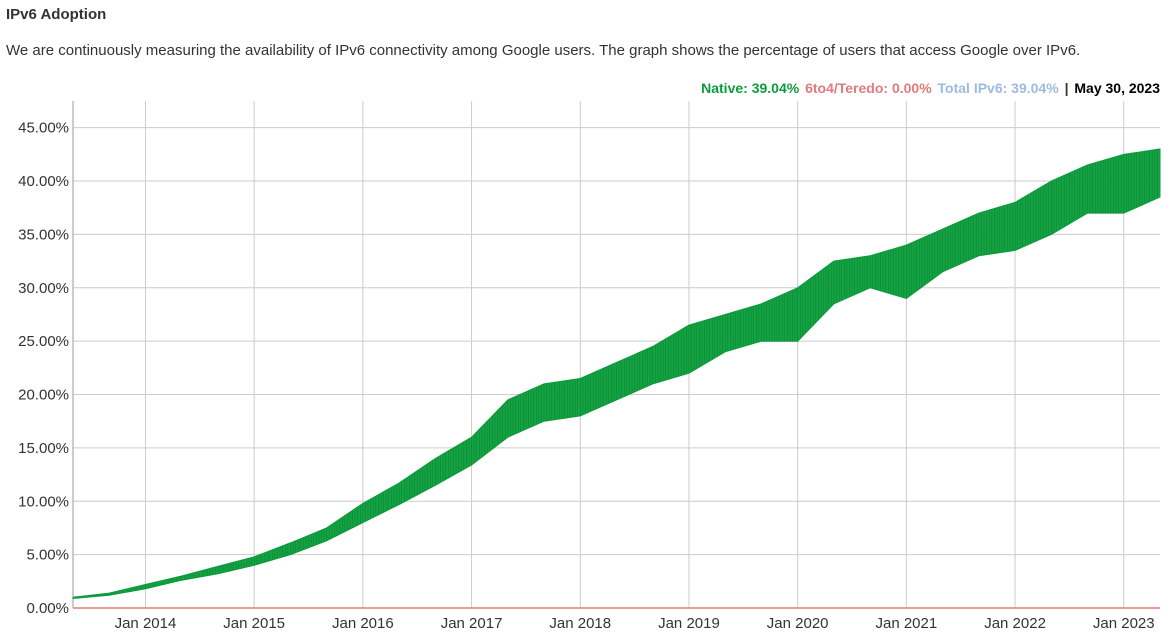 Image resolution: width=1170 pixels, height=635 pixels. Describe the element at coordinates (1117, 88) in the screenshot. I see `legend-date: May 30, 2023` at that location.